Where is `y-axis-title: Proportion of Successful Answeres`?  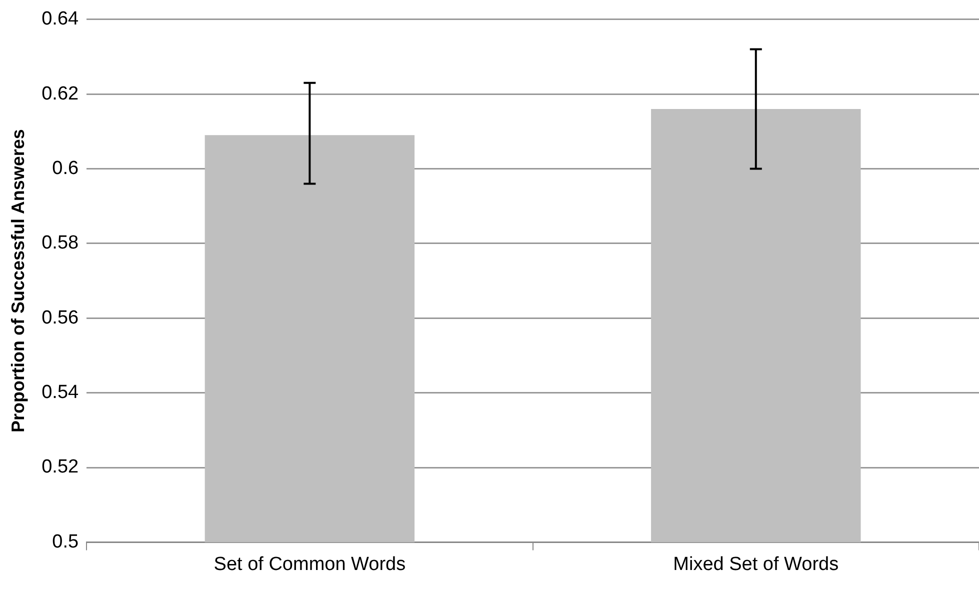
y-axis-title: Proportion of Successful Answeres is located at coordinates (18, 281).